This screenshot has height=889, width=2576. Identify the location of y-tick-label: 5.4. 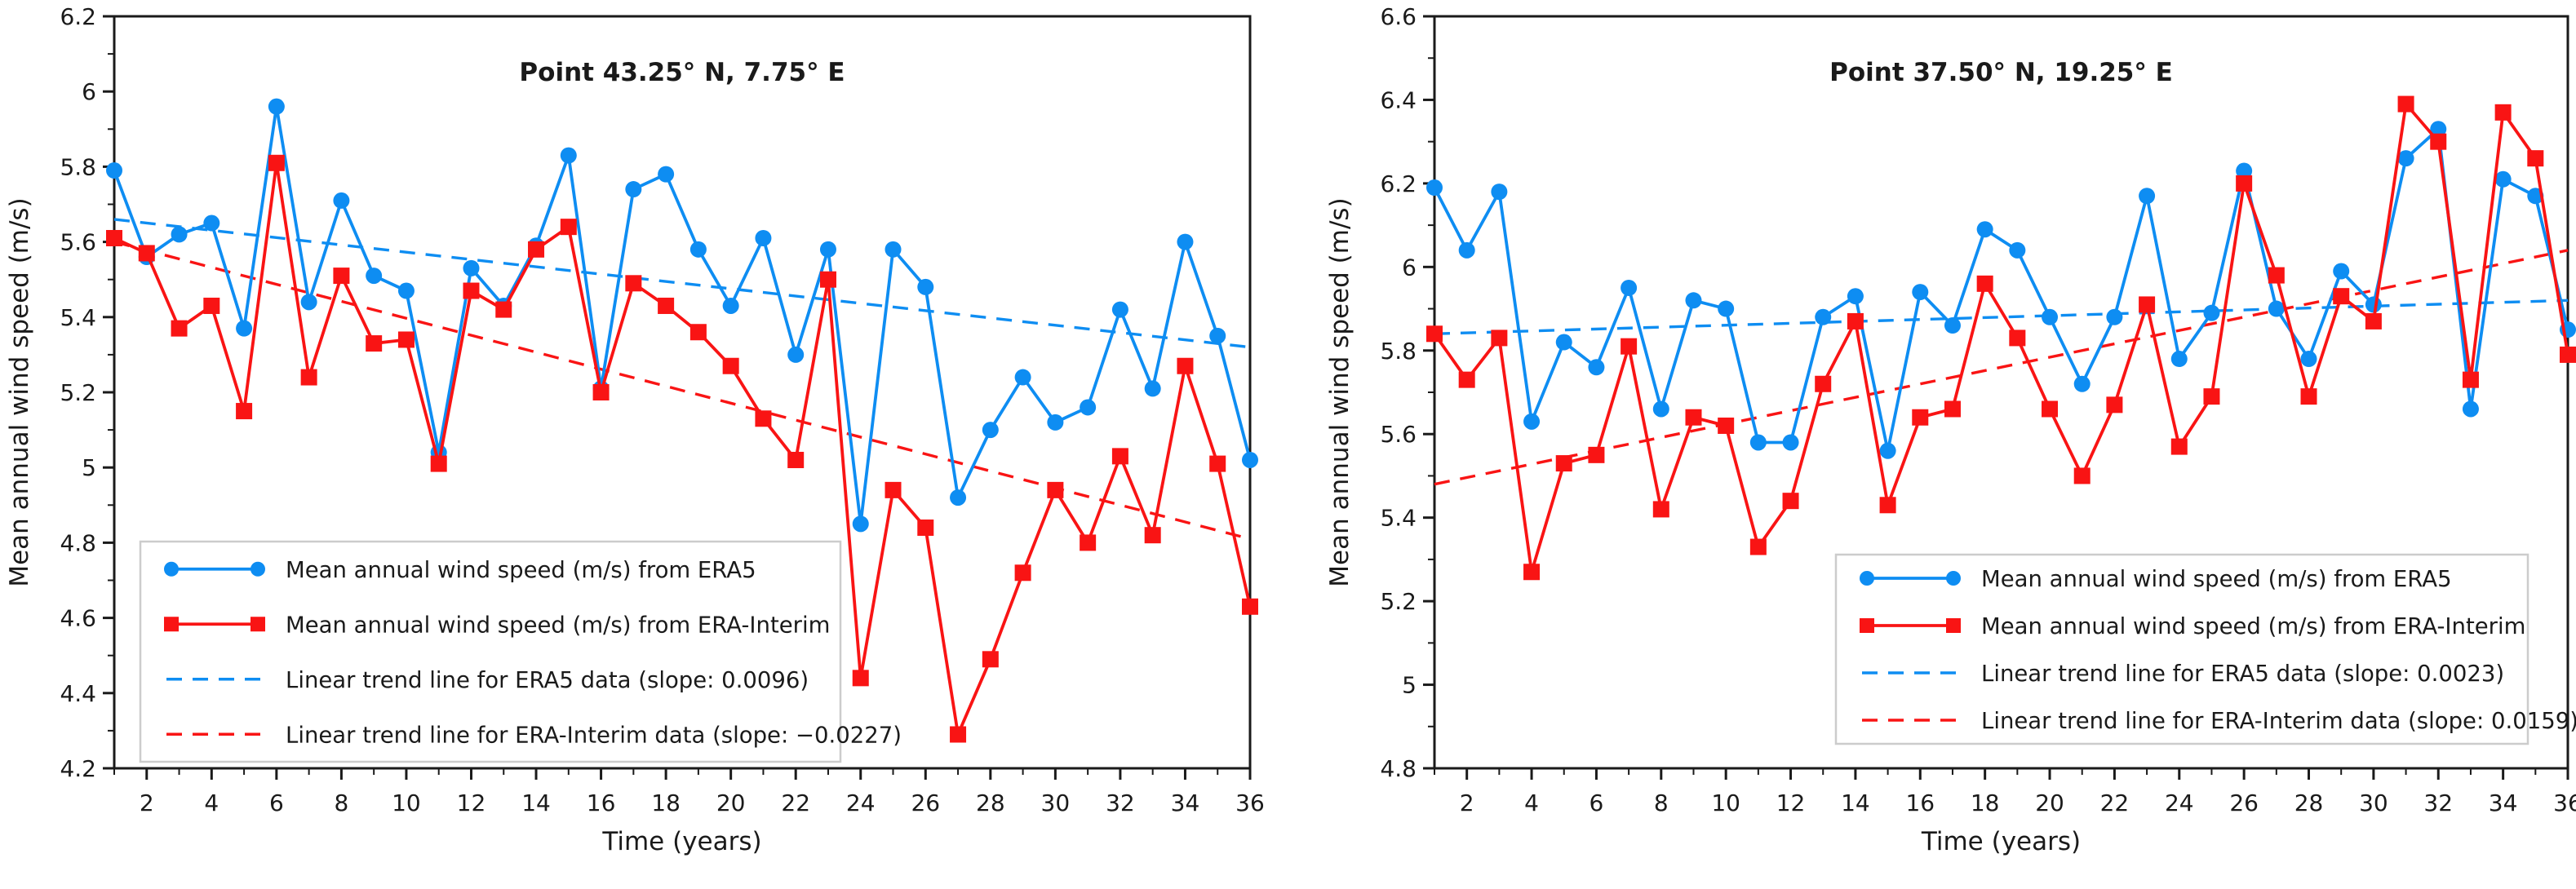
(1398, 519).